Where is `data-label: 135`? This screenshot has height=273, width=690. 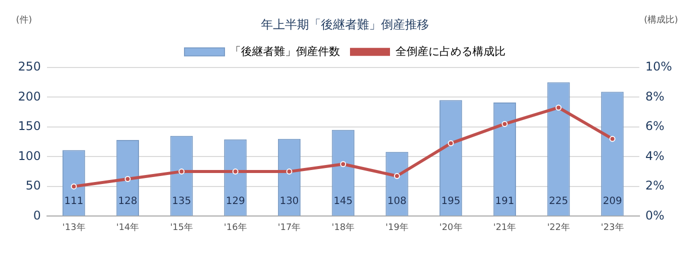
data-label: 135 is located at coordinates (182, 201).